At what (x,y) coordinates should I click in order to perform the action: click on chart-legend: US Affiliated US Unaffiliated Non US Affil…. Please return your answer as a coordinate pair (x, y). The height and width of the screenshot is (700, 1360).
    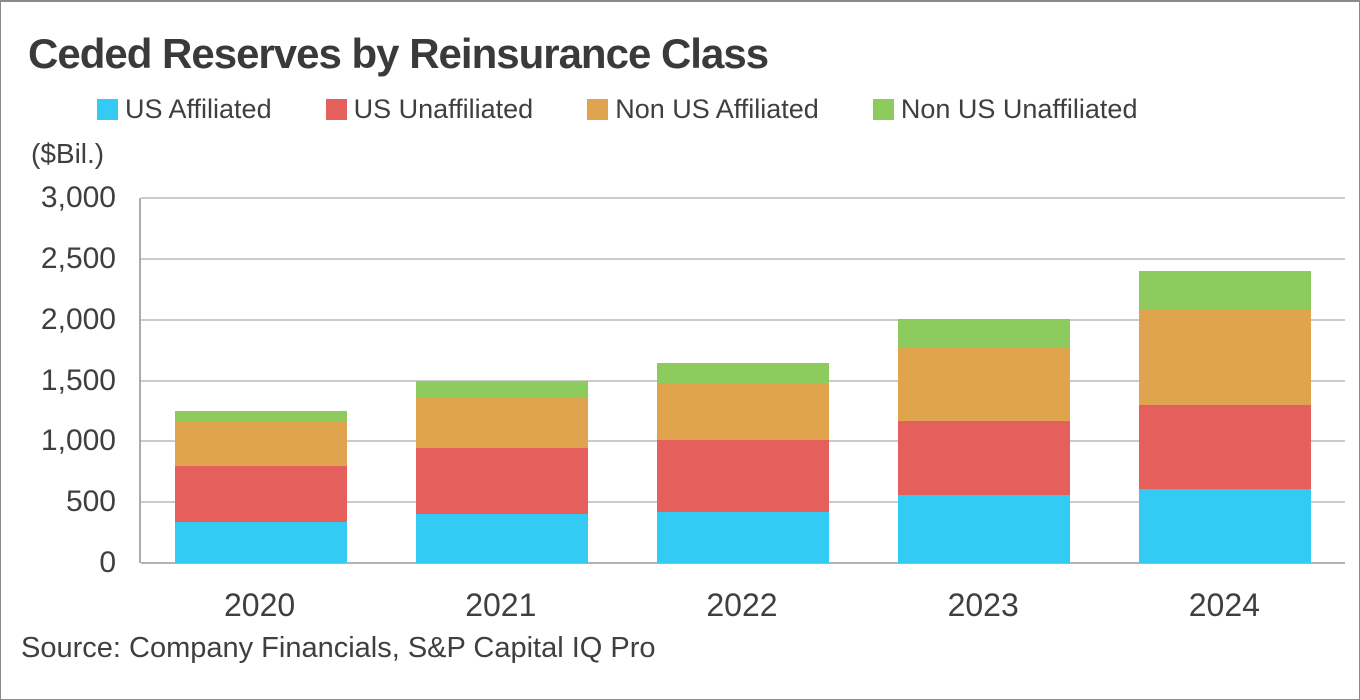
    Looking at the image, I should click on (617, 109).